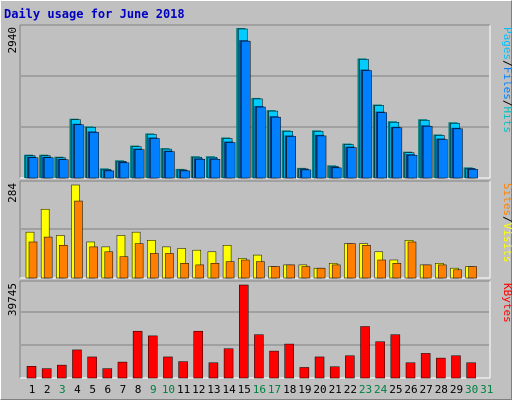  I want to click on x-tick-label-24: 24, so click(381, 389).